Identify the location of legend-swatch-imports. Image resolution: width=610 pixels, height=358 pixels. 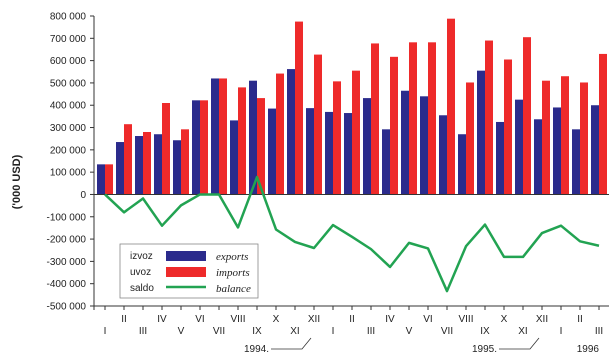
(186, 272).